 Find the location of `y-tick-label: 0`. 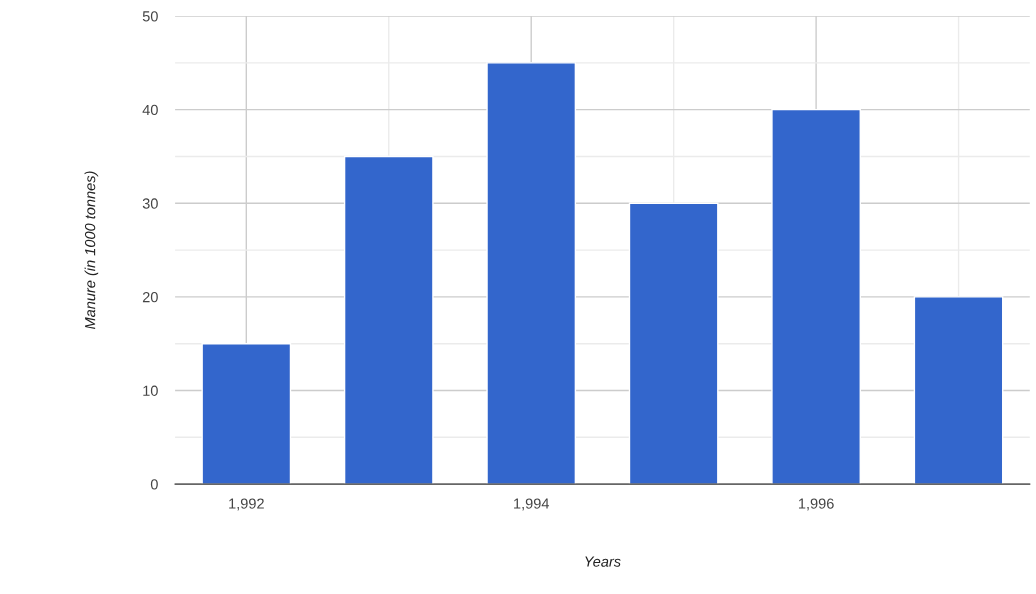

y-tick-label: 0 is located at coordinates (154, 484).